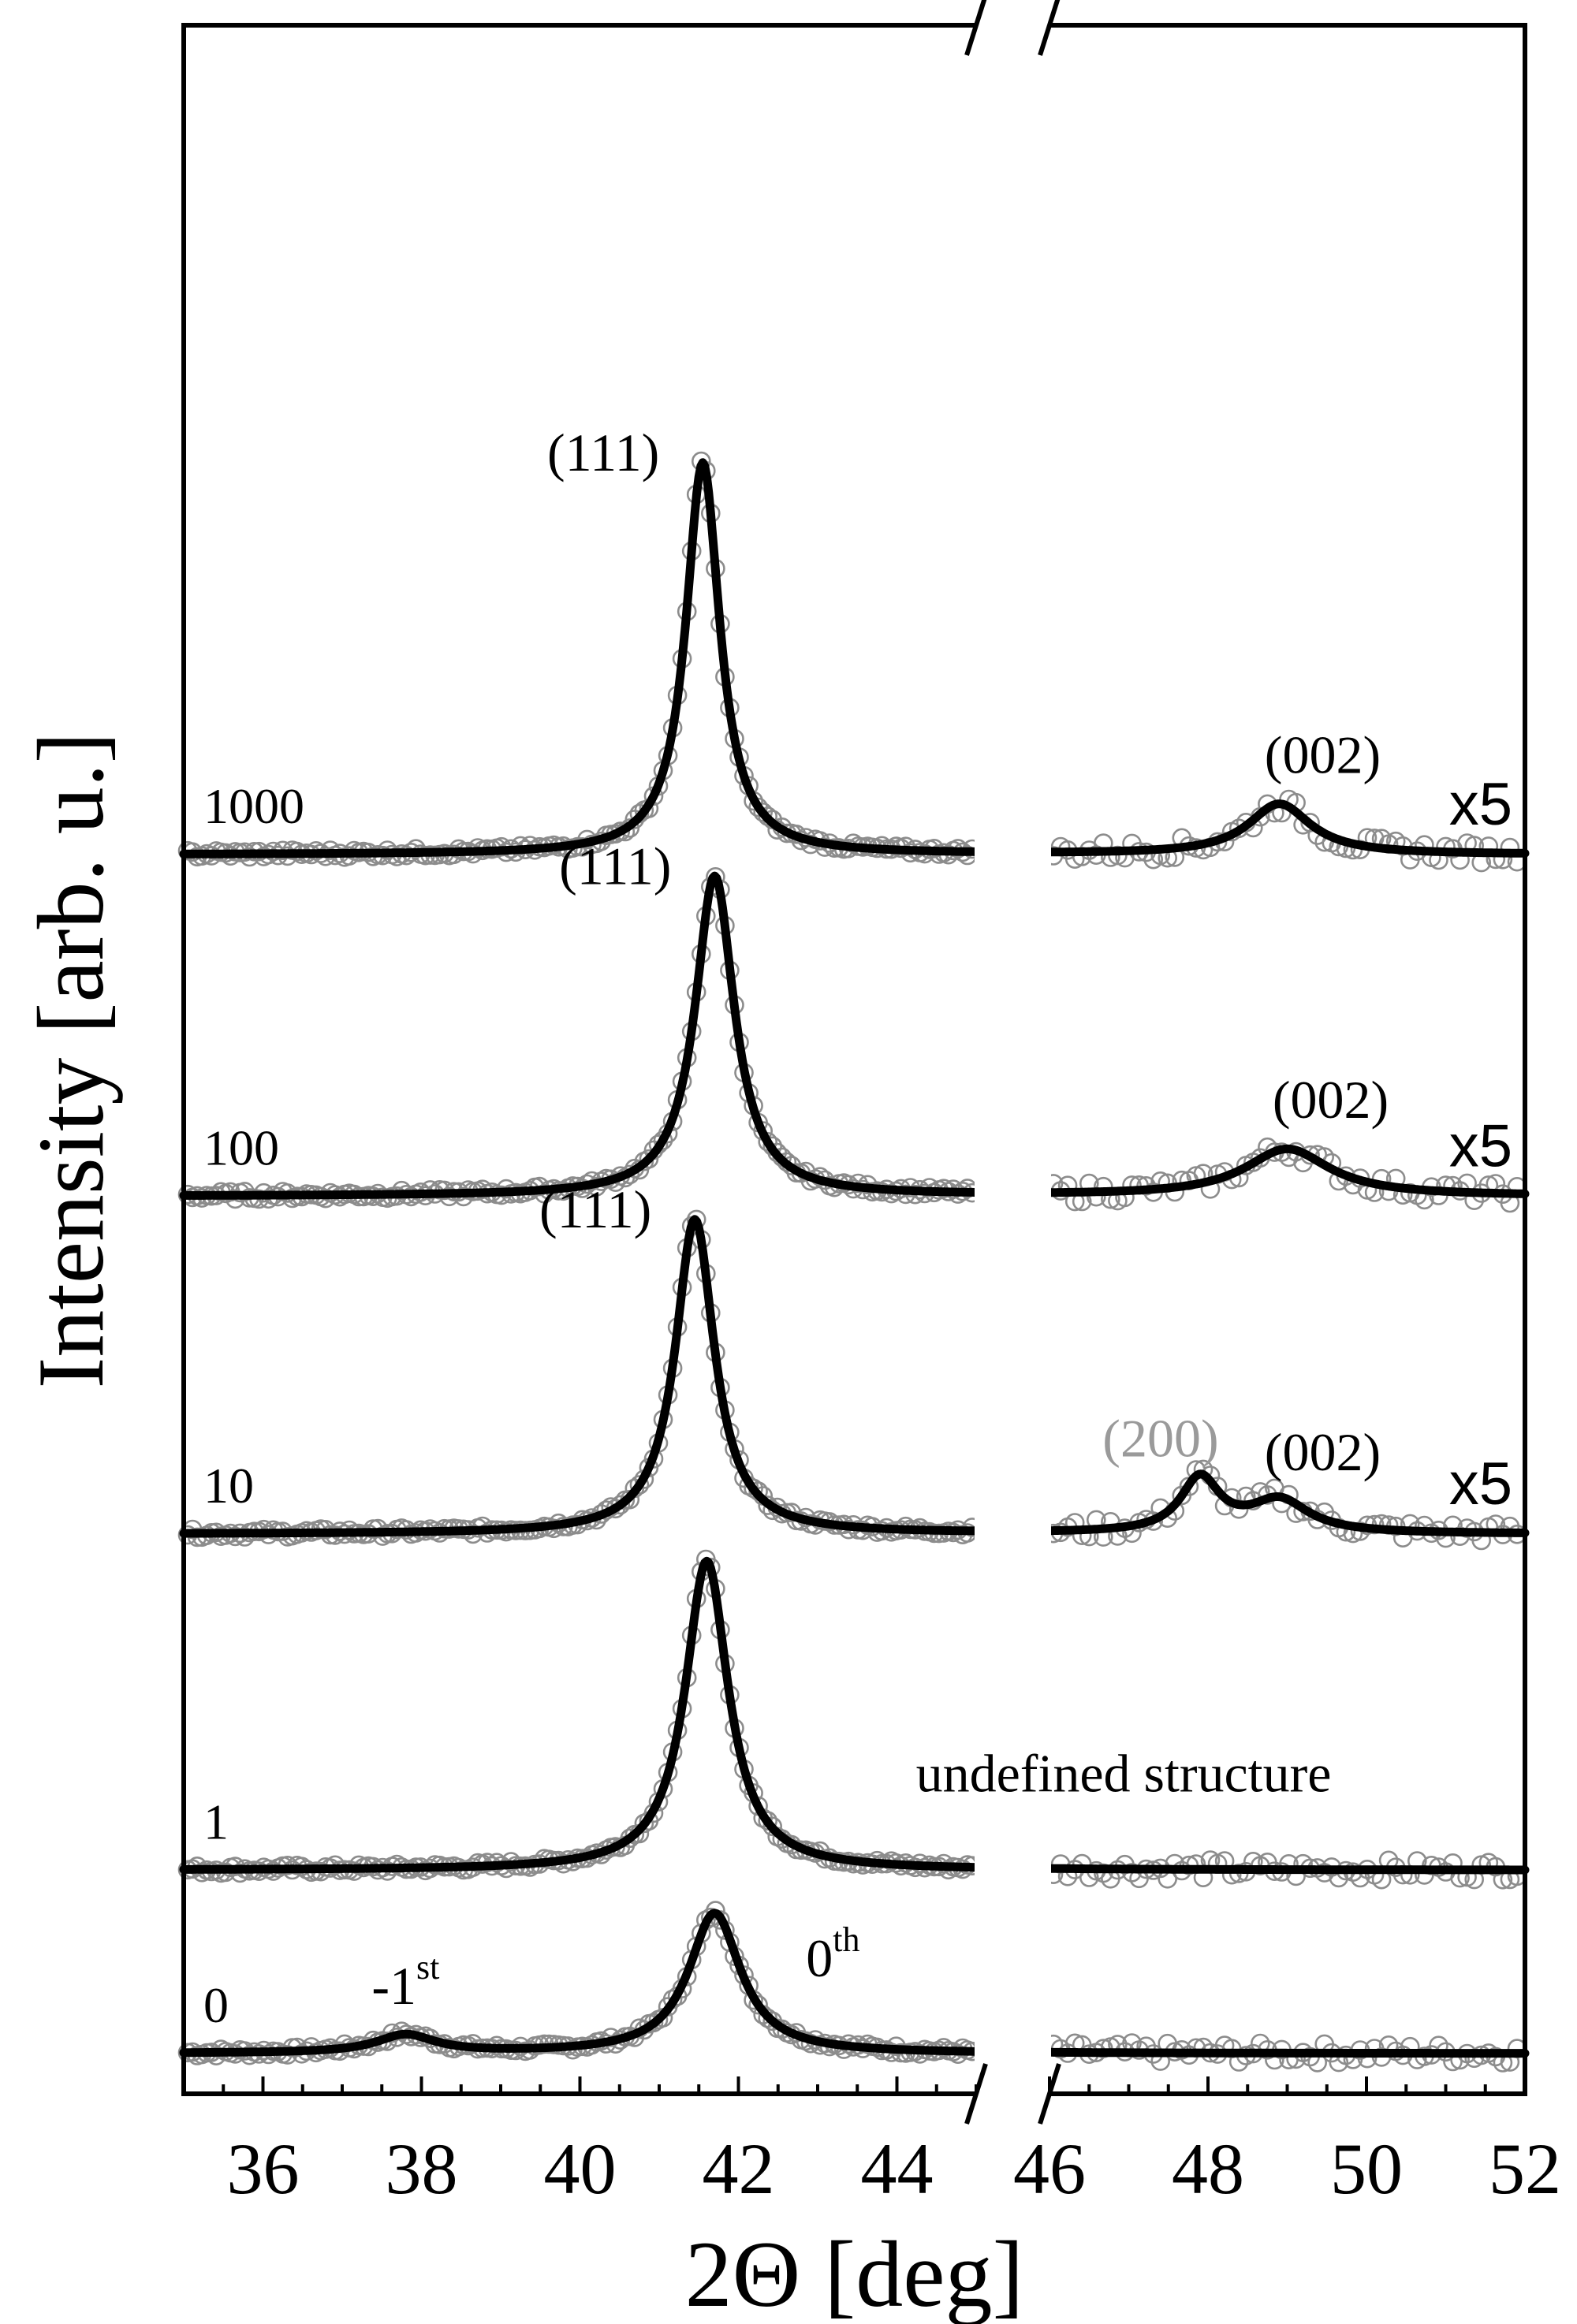 The image size is (1577, 2324). What do you see at coordinates (580, 658) in the screenshot?
I see `fit-line-1000-left` at bounding box center [580, 658].